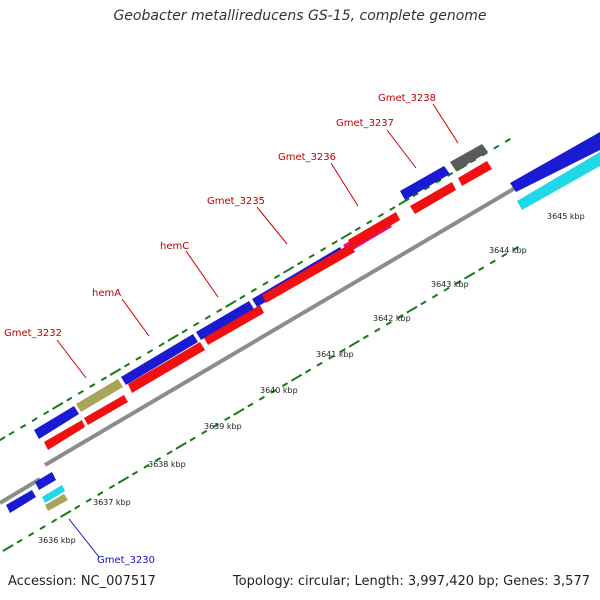  What do you see at coordinates (307, 157) in the screenshot?
I see `label-gmet3236: Gmet_3236` at bounding box center [307, 157].